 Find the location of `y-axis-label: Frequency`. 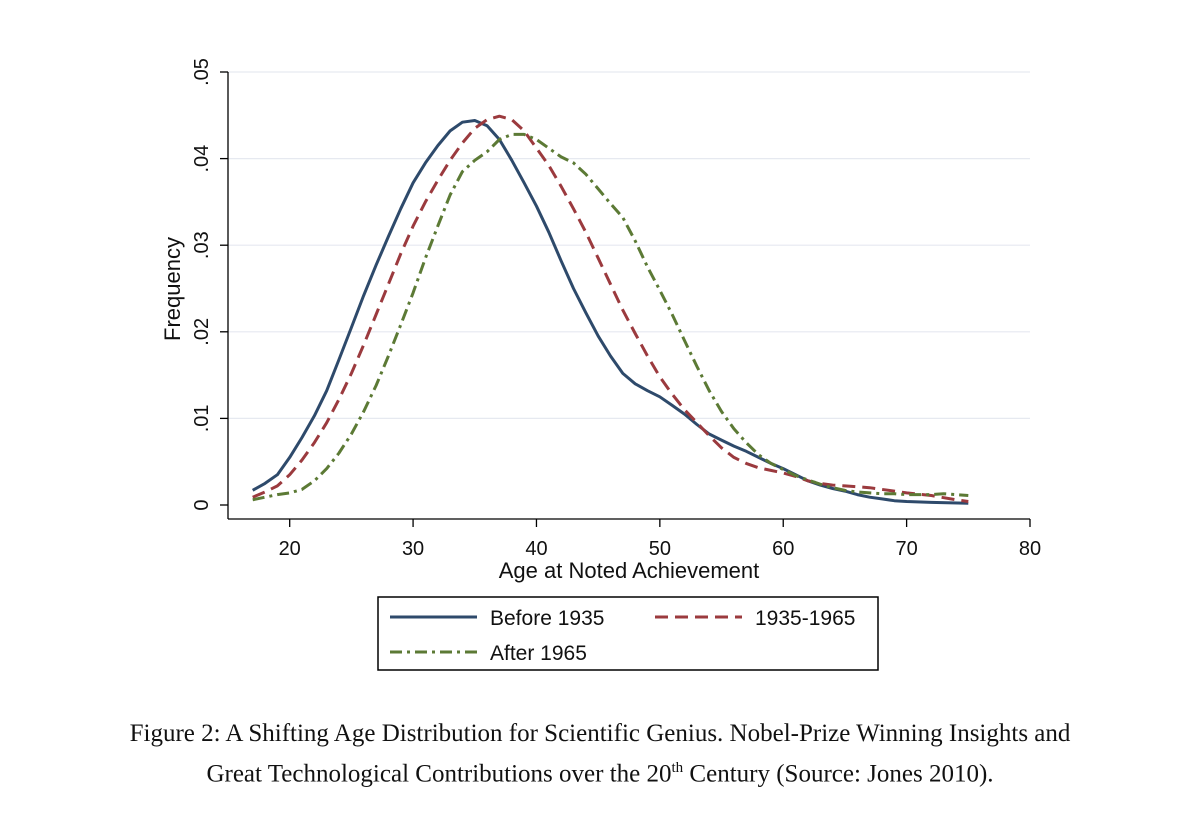

y-axis-label: Frequency is located at coordinates (172, 289).